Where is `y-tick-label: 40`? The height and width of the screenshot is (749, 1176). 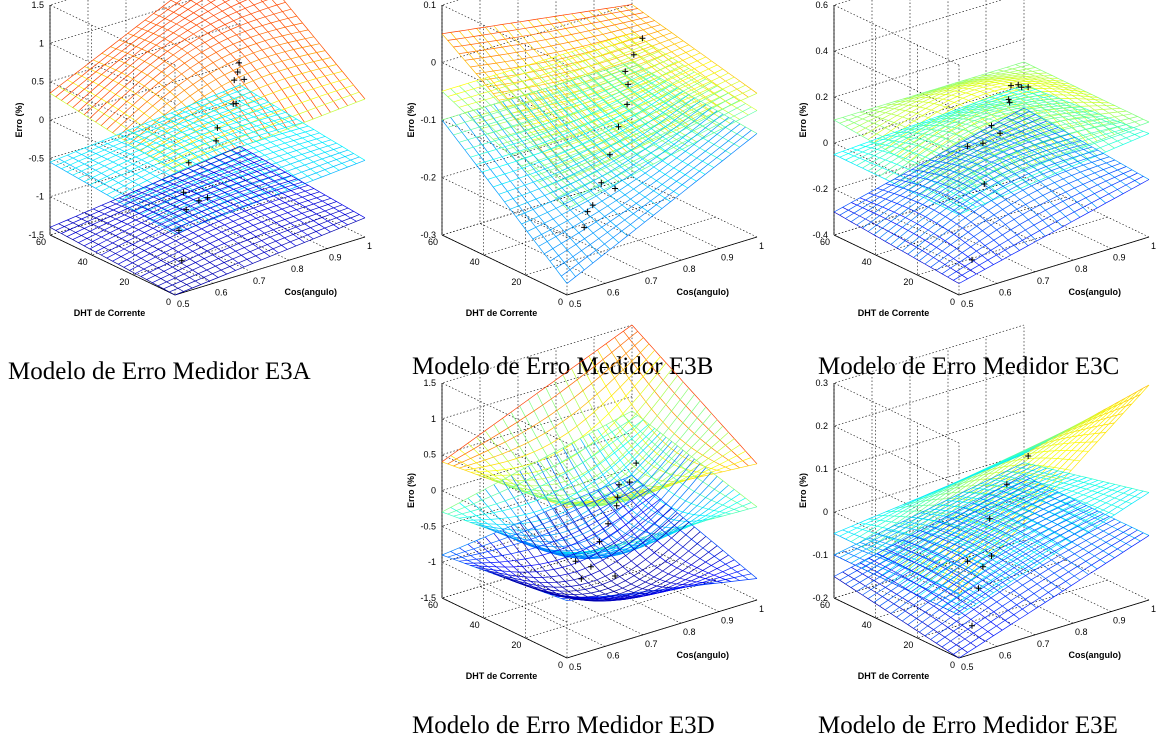
y-tick-label: 40 is located at coordinates (475, 625).